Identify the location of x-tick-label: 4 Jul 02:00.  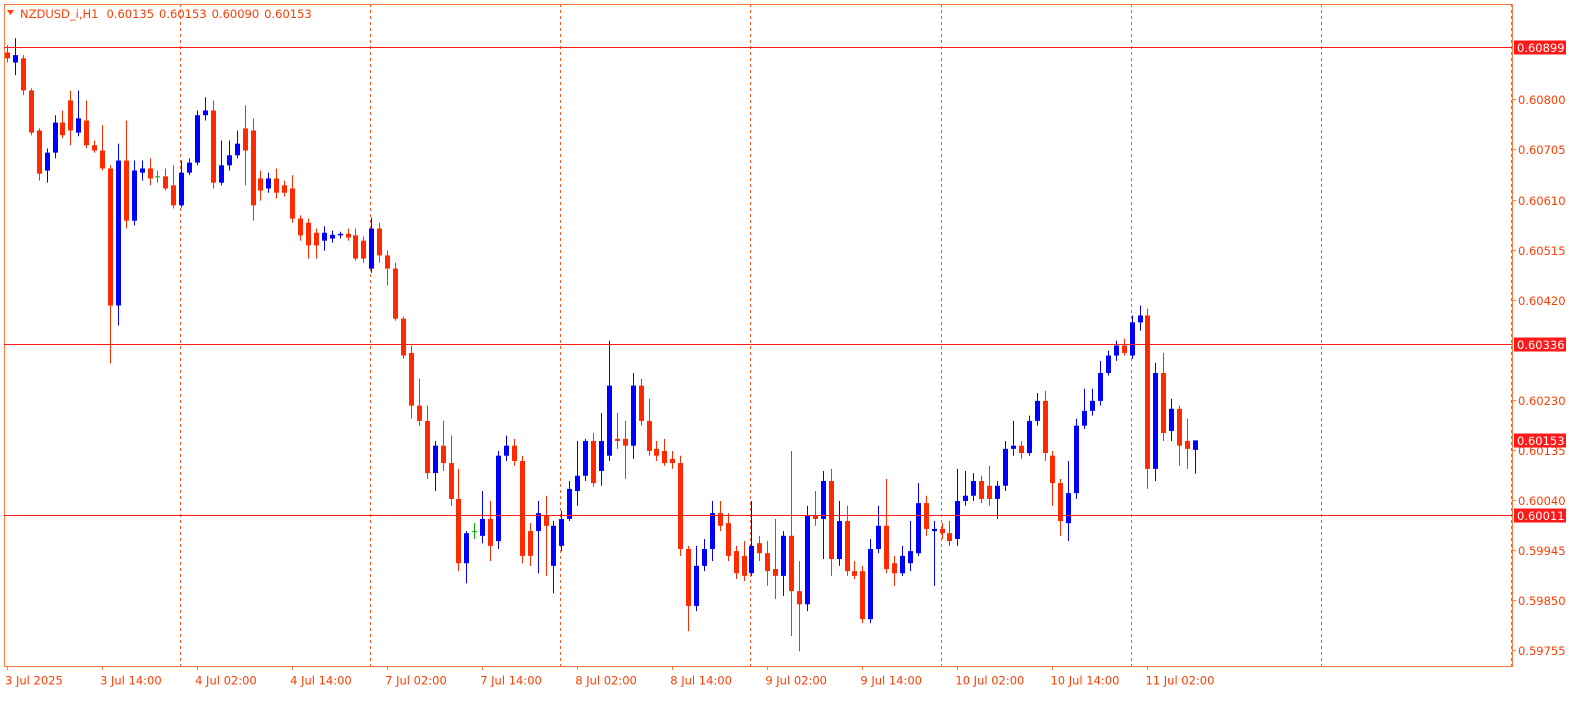
(226, 681).